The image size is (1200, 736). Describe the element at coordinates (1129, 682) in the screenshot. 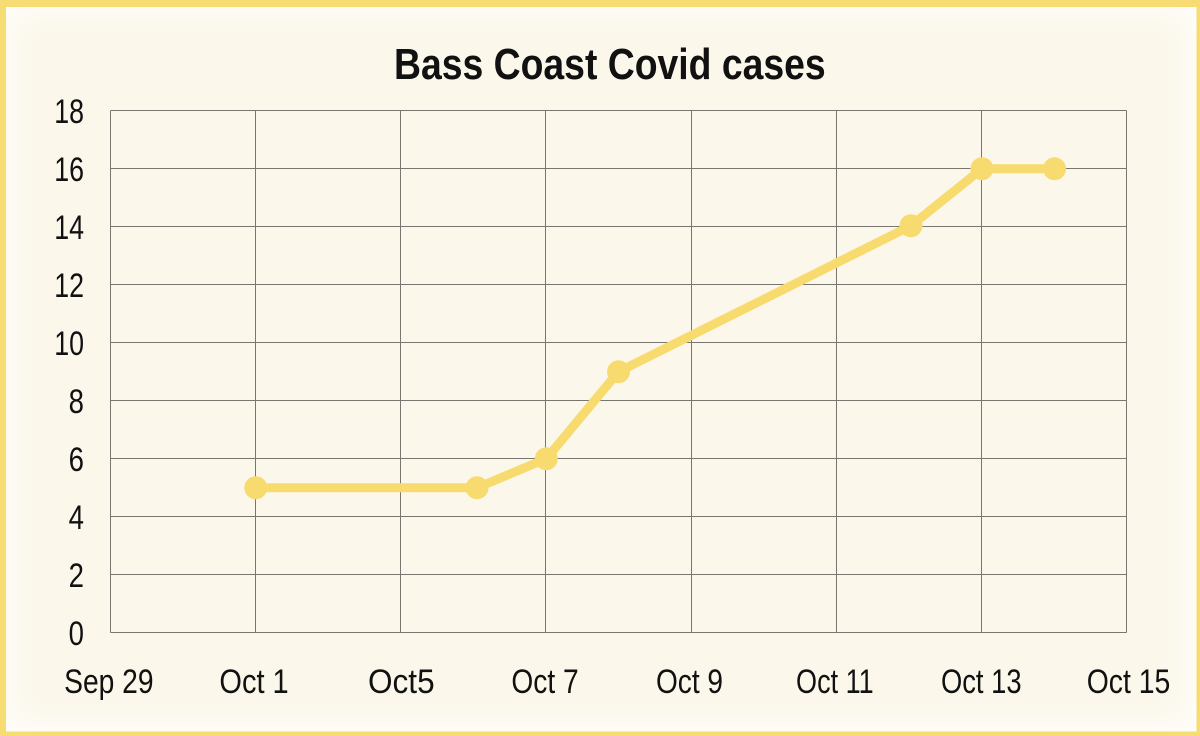

I see `svg-text: Oct 15` at that location.